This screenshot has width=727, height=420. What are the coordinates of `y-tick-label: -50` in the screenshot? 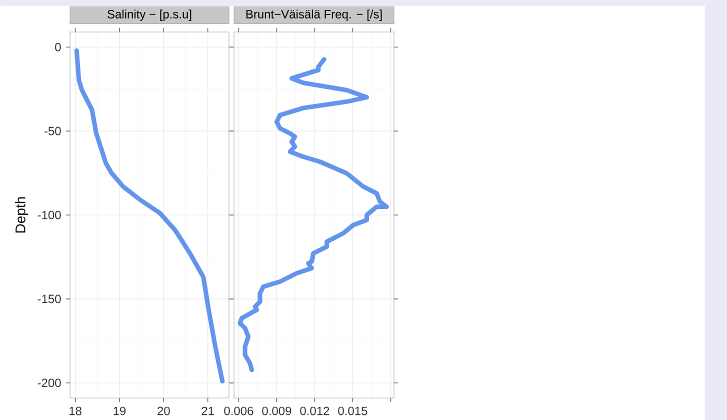 It's located at (52, 131).